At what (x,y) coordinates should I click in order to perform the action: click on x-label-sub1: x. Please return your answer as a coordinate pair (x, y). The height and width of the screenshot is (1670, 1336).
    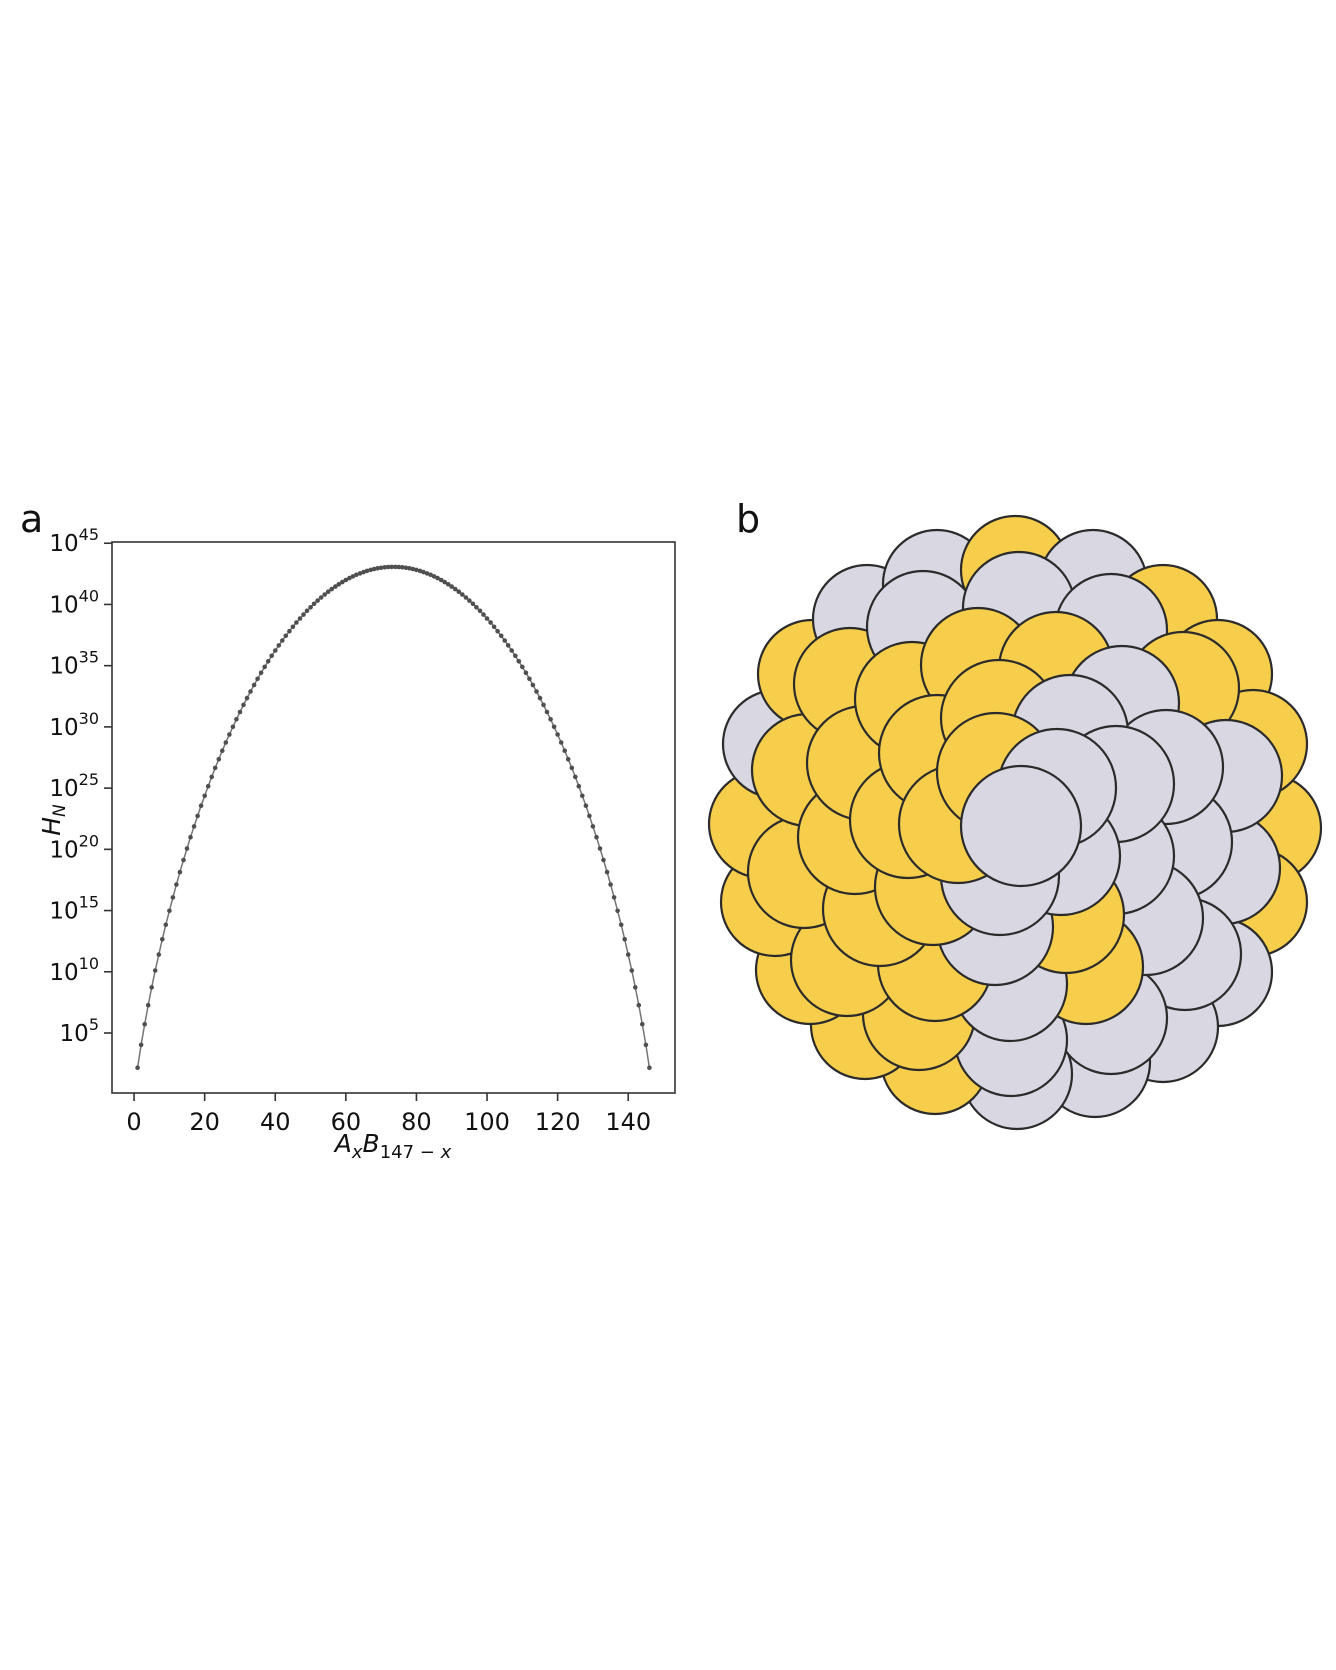
    Looking at the image, I should click on (357, 1152).